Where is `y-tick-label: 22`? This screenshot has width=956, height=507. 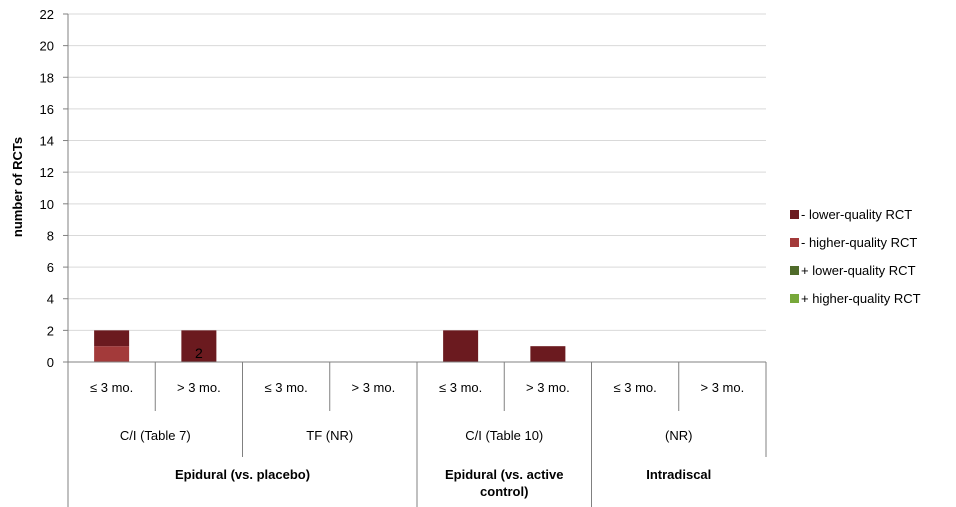 y-tick-label: 22 is located at coordinates (47, 14).